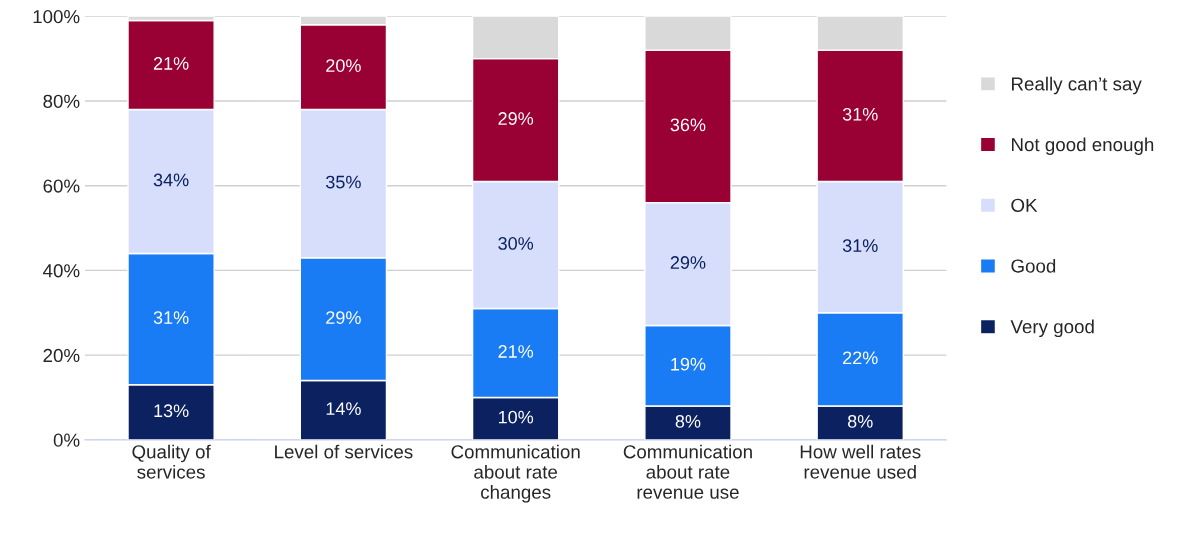  Describe the element at coordinates (171, 180) in the screenshot. I see `data-label: 34%` at that location.